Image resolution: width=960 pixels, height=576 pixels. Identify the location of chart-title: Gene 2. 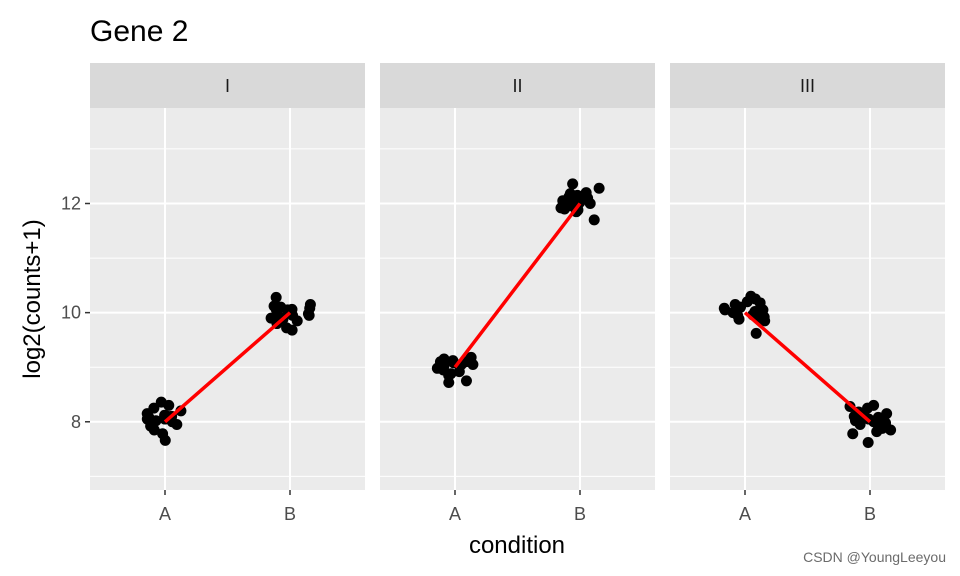
(139, 31).